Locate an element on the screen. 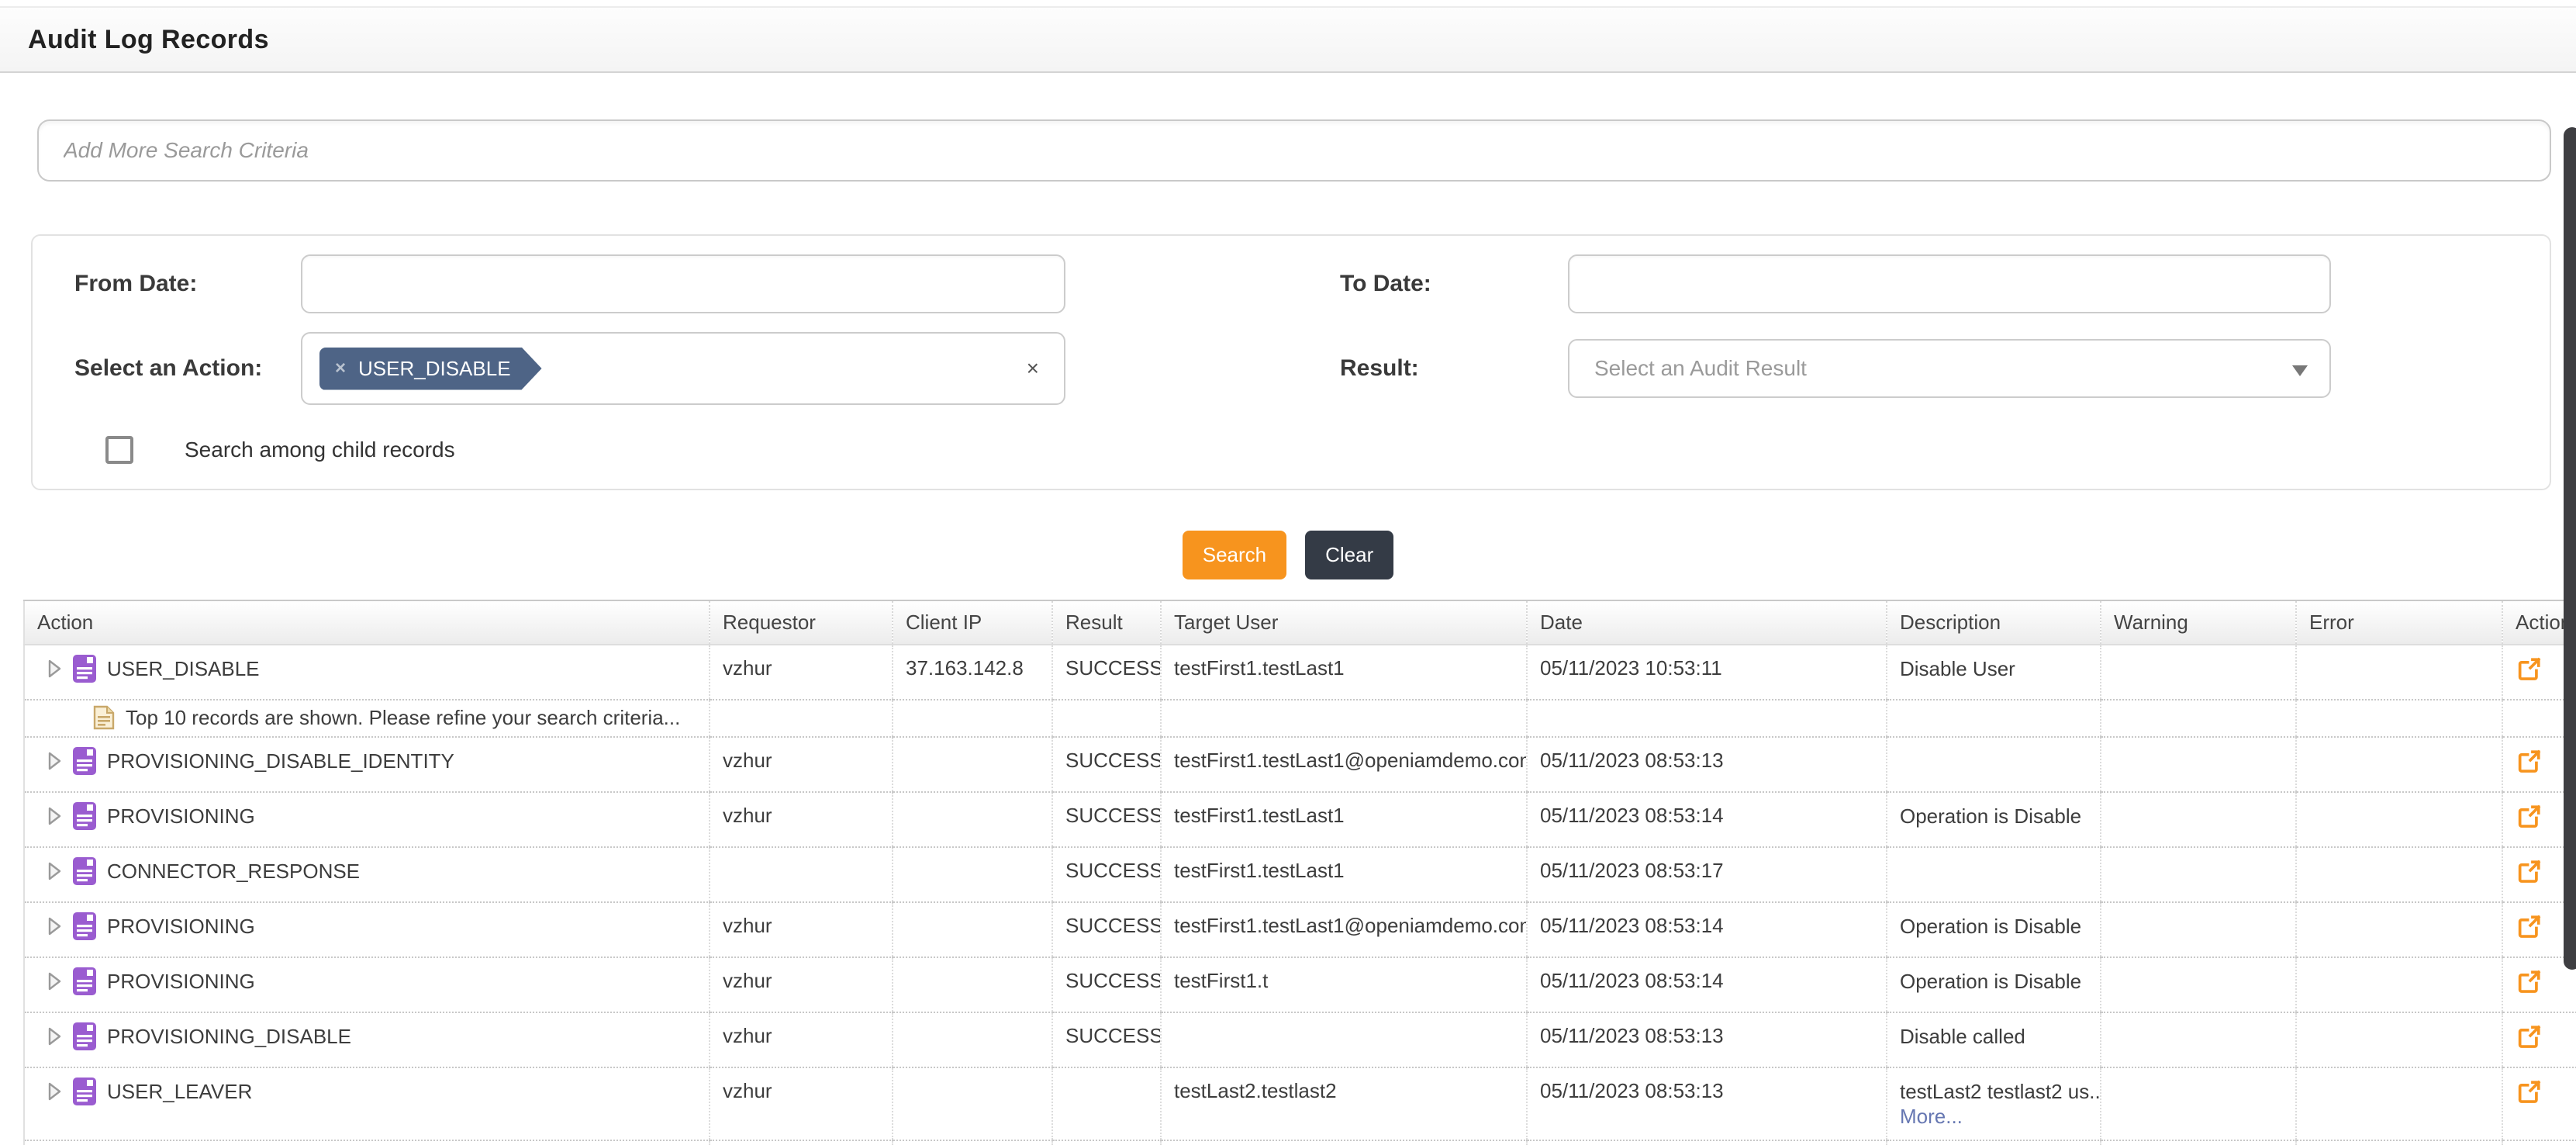 The image size is (2576, 1145). clear-select-icon: × is located at coordinates (1032, 368).